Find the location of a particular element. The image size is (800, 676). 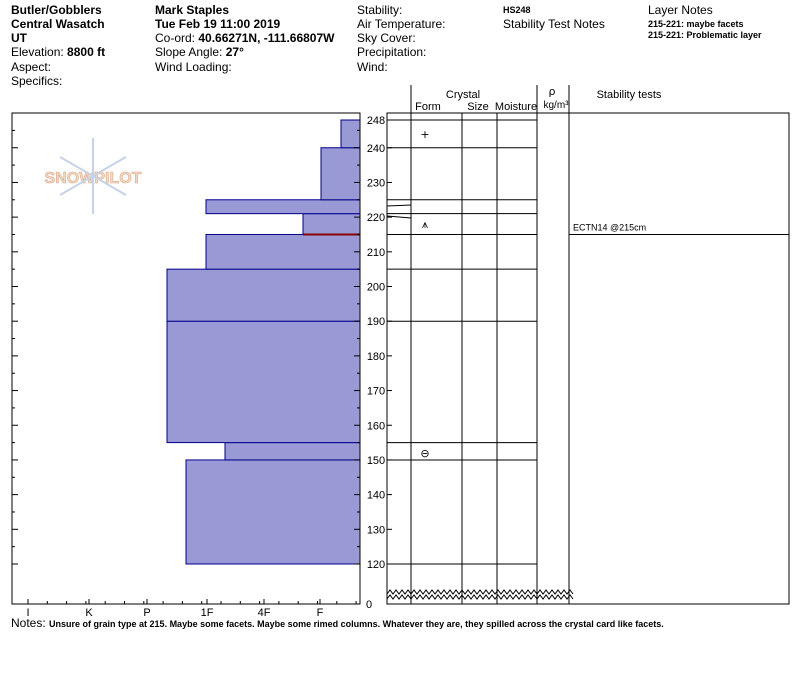

observer-name: Mark Staples is located at coordinates (192, 10).